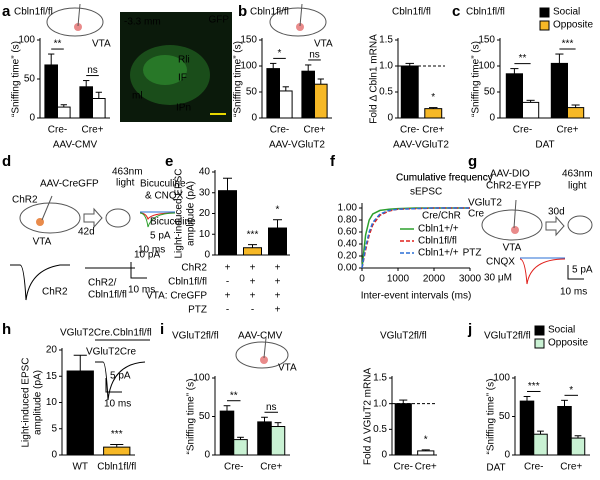 The height and width of the screenshot is (480, 600). Describe the element at coordinates (415, 238) in the screenshot. I see `line` at that location.